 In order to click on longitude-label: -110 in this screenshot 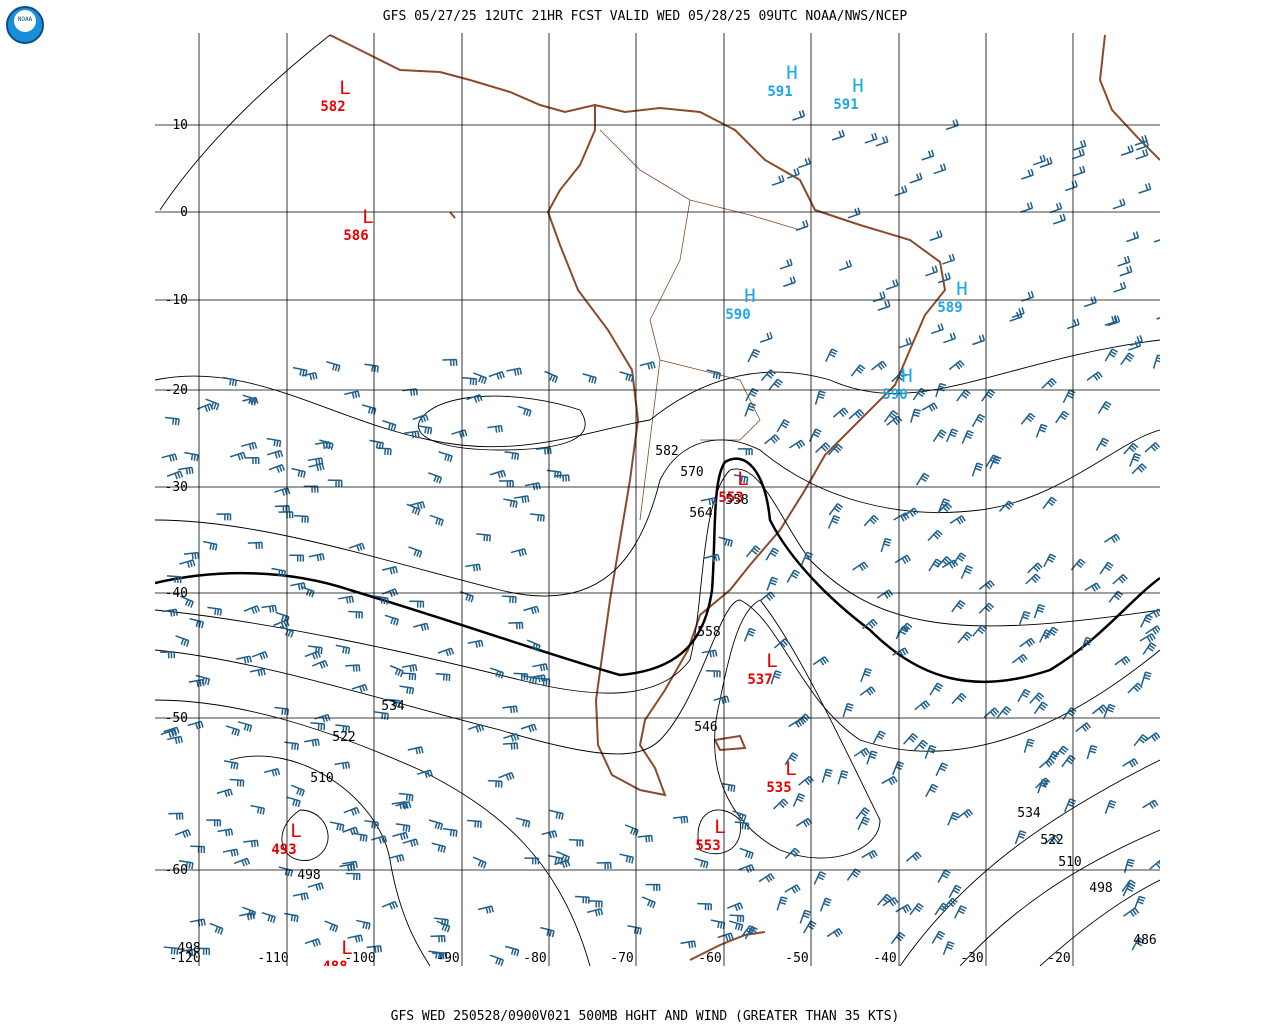, I will do `click(272, 958)`.